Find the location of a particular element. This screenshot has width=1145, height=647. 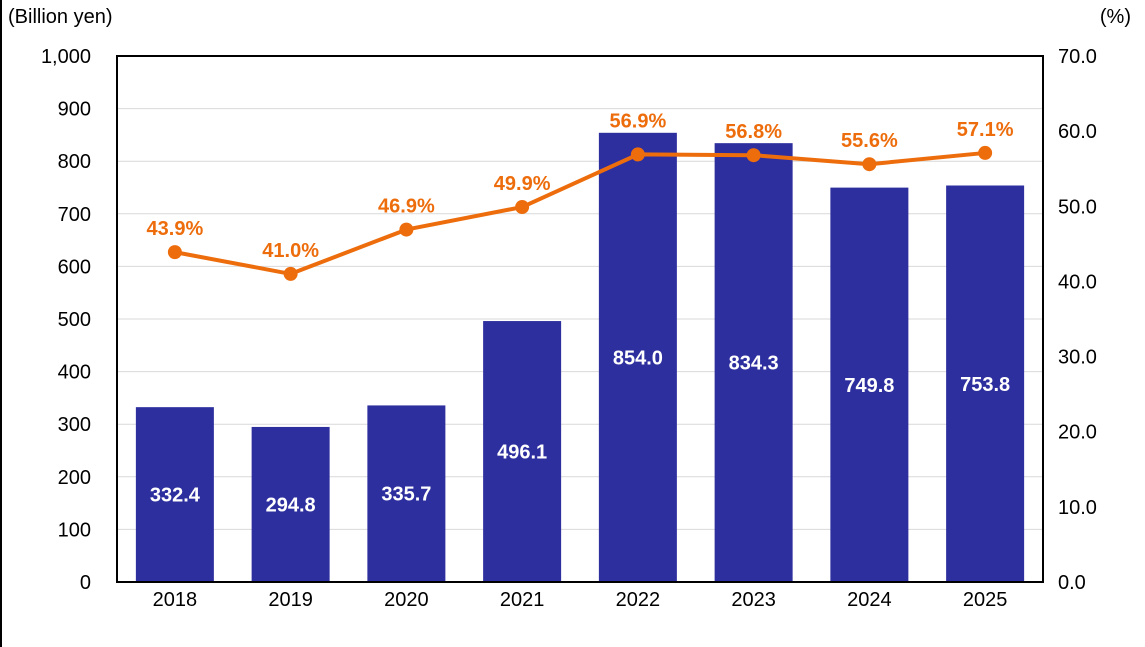

left-axis-tick-label: 600 is located at coordinates (74, 267).